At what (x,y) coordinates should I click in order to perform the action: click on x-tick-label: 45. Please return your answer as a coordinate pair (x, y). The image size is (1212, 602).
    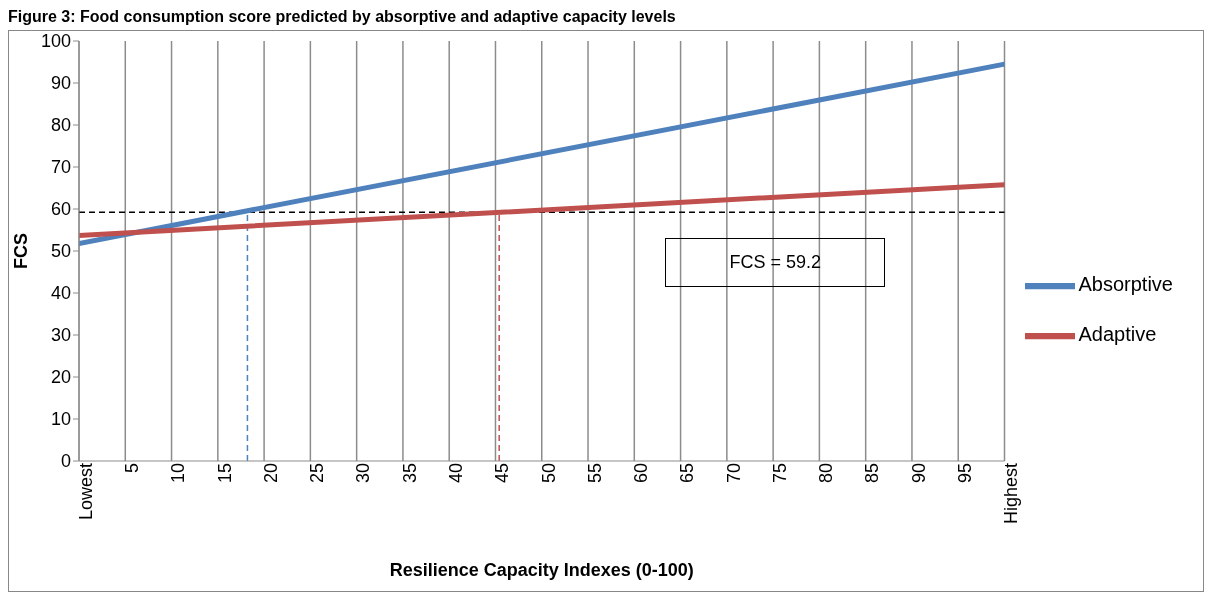
    Looking at the image, I should click on (502, 473).